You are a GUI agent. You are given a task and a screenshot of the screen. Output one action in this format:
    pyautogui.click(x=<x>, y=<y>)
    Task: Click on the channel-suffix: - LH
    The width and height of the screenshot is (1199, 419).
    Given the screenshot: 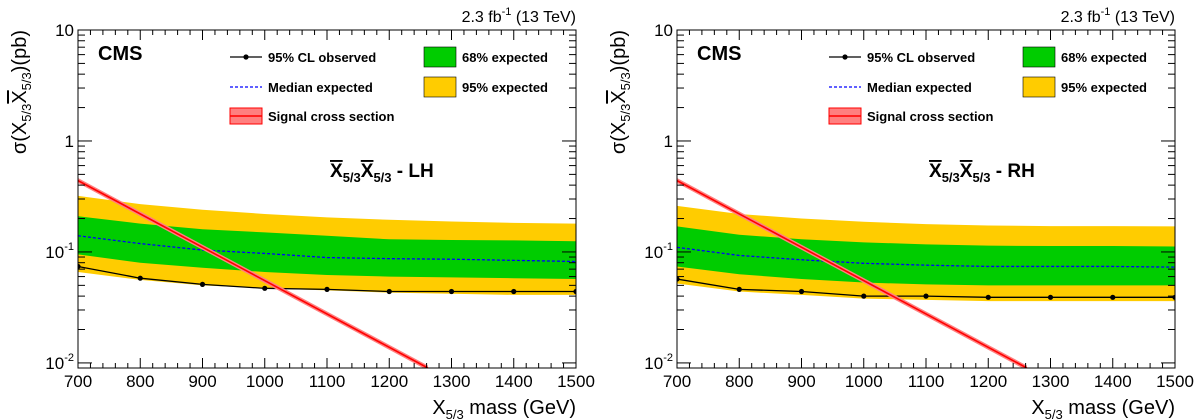 What is the action you would take?
    pyautogui.click(x=413, y=171)
    